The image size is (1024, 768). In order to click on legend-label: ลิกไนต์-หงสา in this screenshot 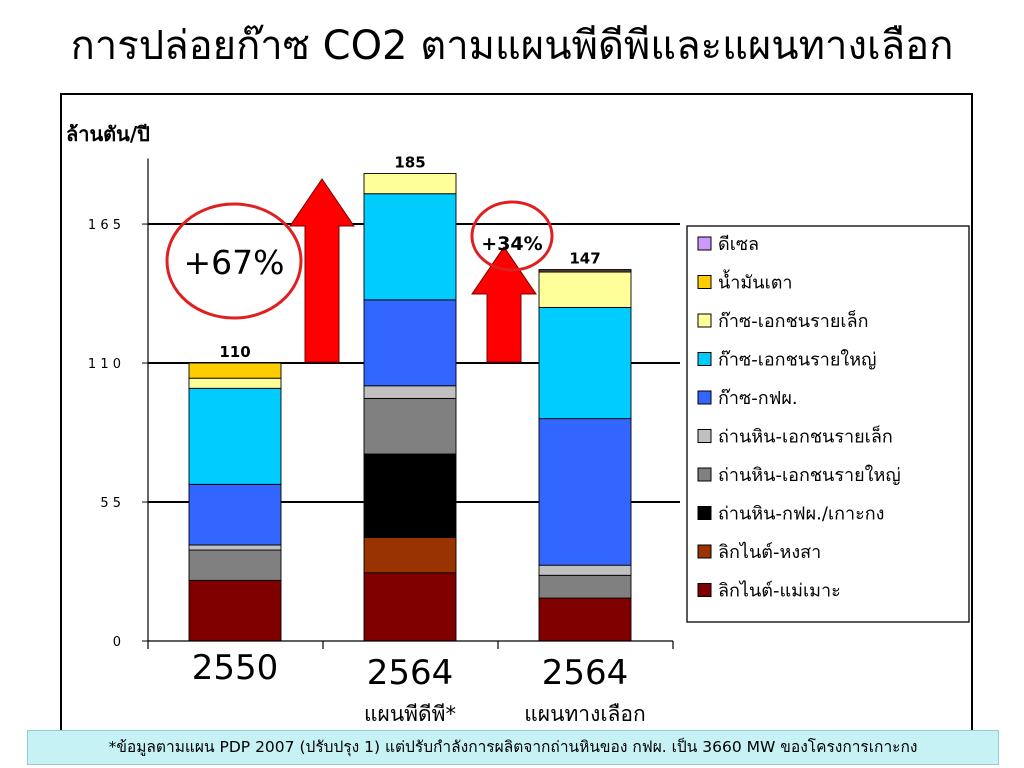, I will do `click(769, 552)`.